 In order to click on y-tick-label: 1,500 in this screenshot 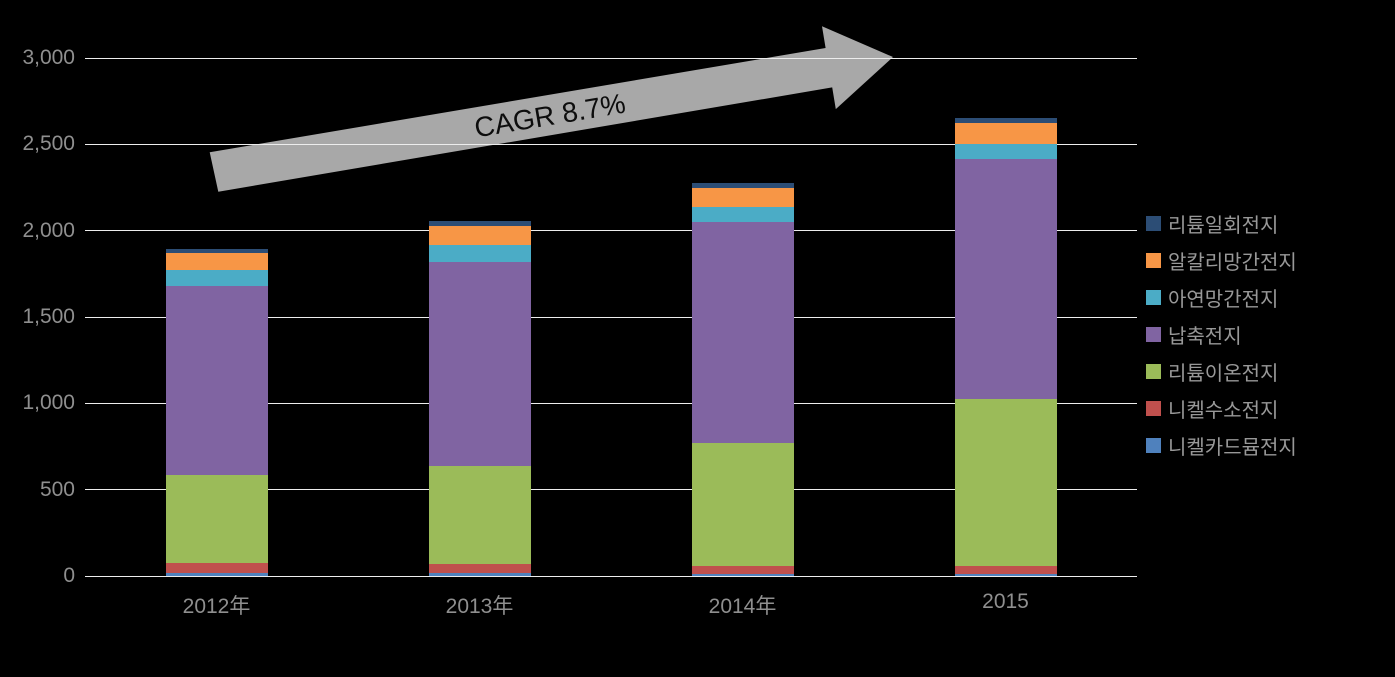, I will do `click(48, 316)`.